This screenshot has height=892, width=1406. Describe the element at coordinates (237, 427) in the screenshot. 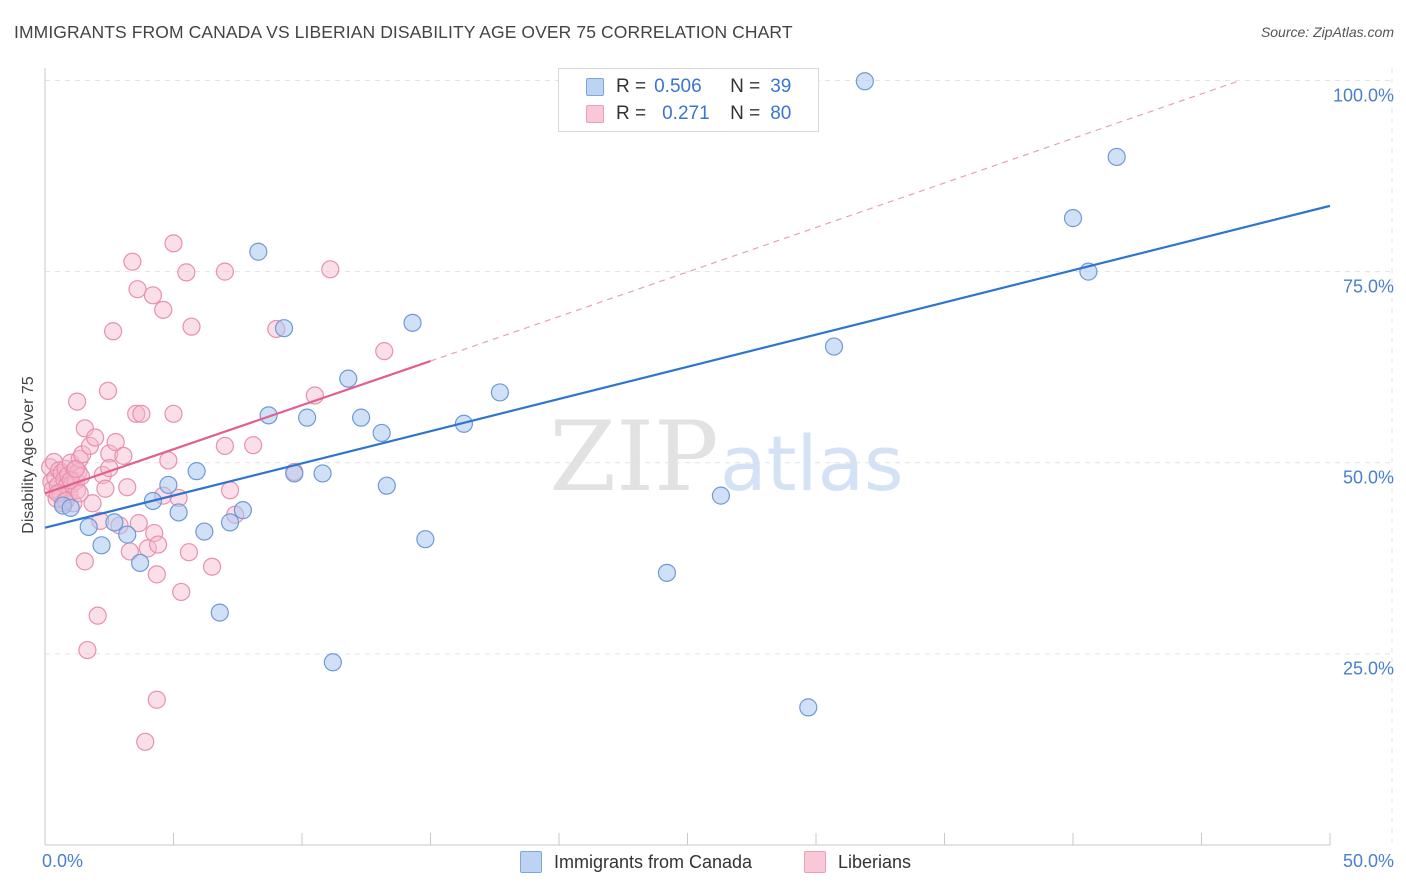

I see `liberians-trendline` at that location.